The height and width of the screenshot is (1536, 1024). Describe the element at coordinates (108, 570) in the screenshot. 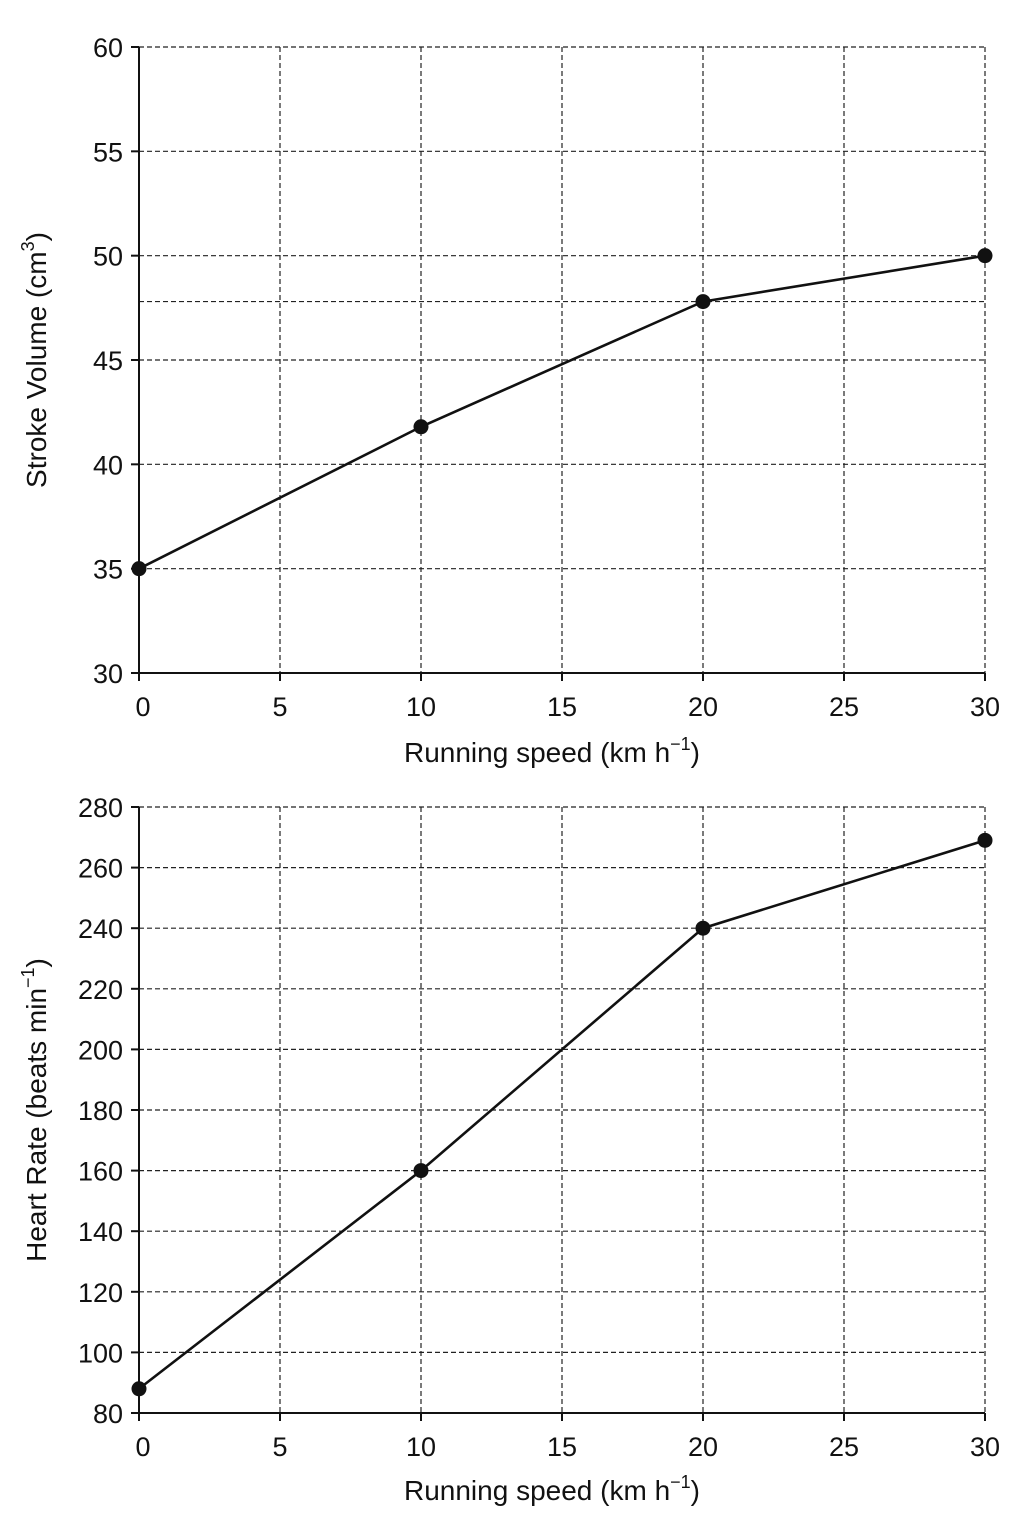

I see `y-tick-label: 35` at that location.